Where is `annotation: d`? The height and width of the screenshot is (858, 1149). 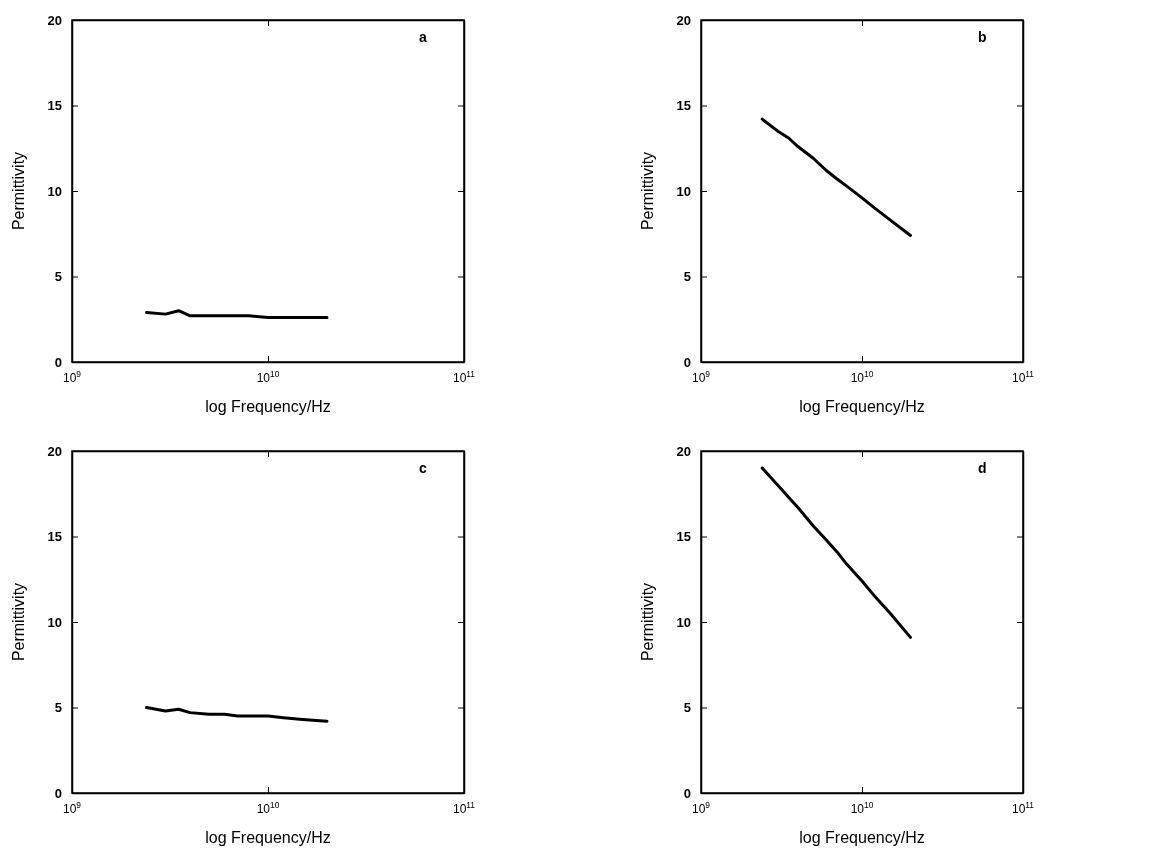
annotation: d is located at coordinates (982, 468).